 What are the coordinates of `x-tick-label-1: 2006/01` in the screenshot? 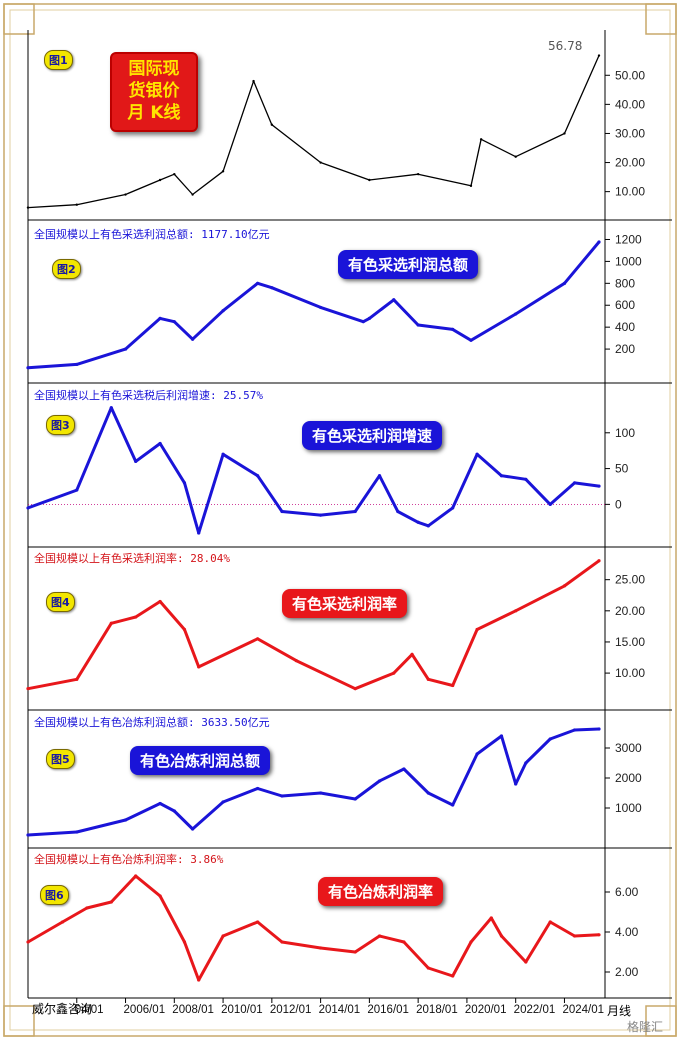 It's located at (145, 1010).